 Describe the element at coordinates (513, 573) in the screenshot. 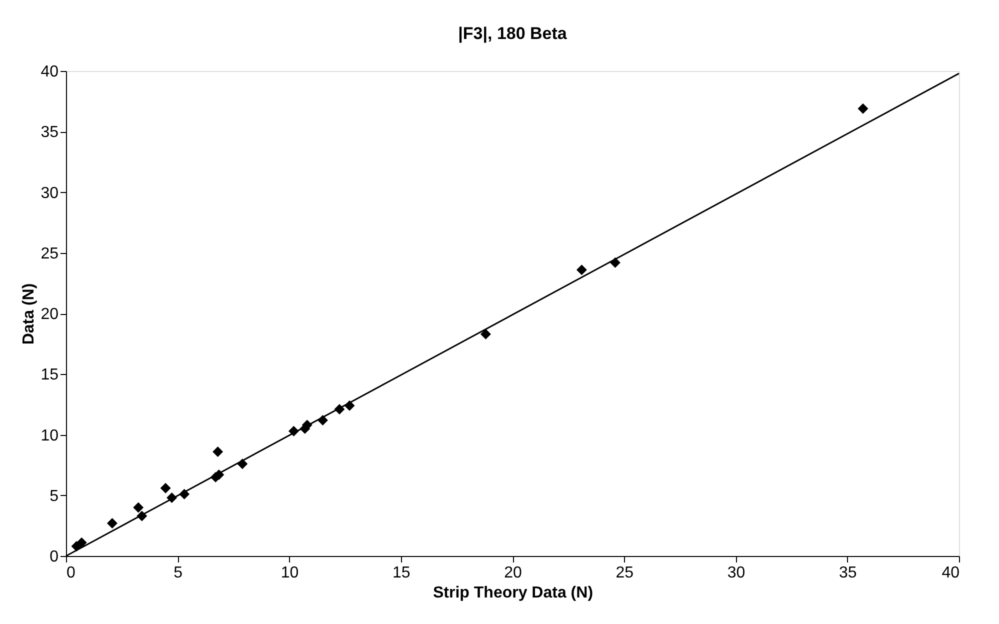

I see `x-tick-label: 20` at that location.